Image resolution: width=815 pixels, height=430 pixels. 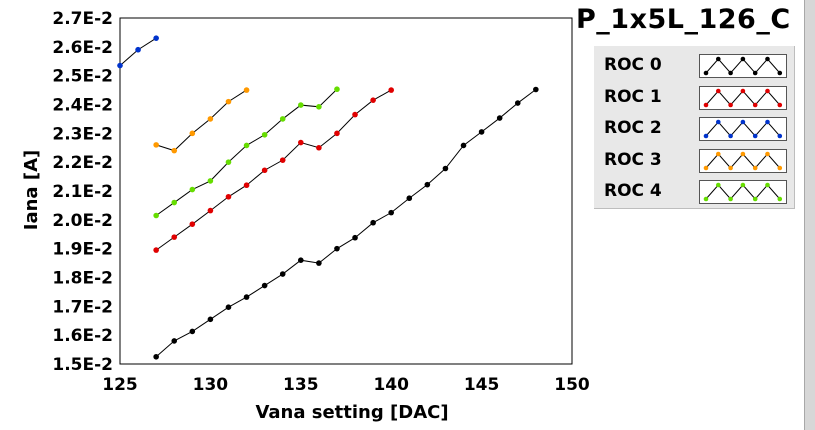 I want to click on x-tick-label: 150, so click(x=572, y=385).